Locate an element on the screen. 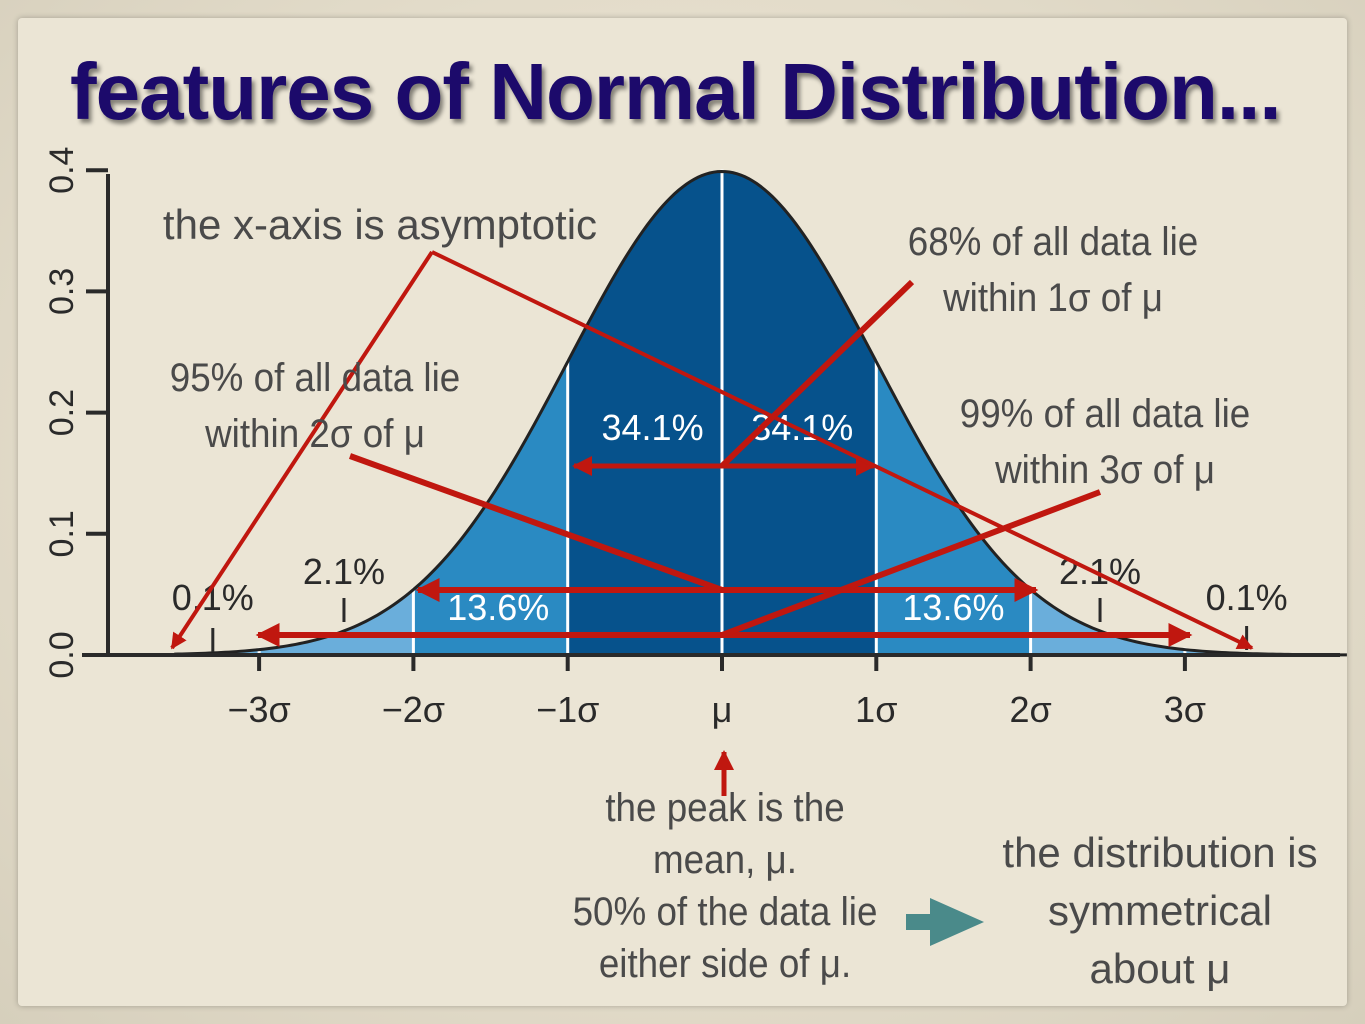 The width and height of the screenshot is (1365, 1024). band-percent-label: 0.1% is located at coordinates (1247, 597).